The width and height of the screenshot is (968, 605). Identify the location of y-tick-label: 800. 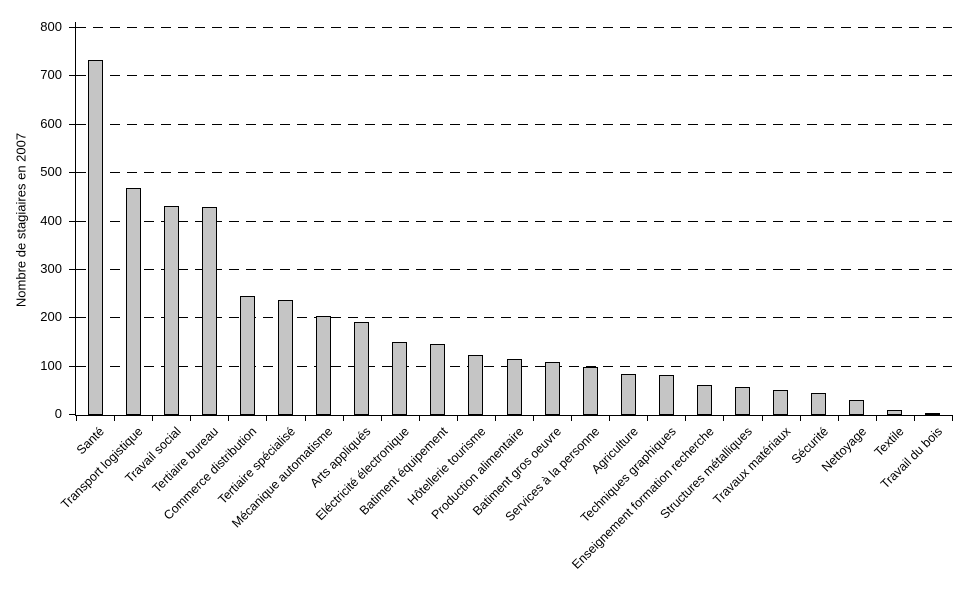
(51, 26).